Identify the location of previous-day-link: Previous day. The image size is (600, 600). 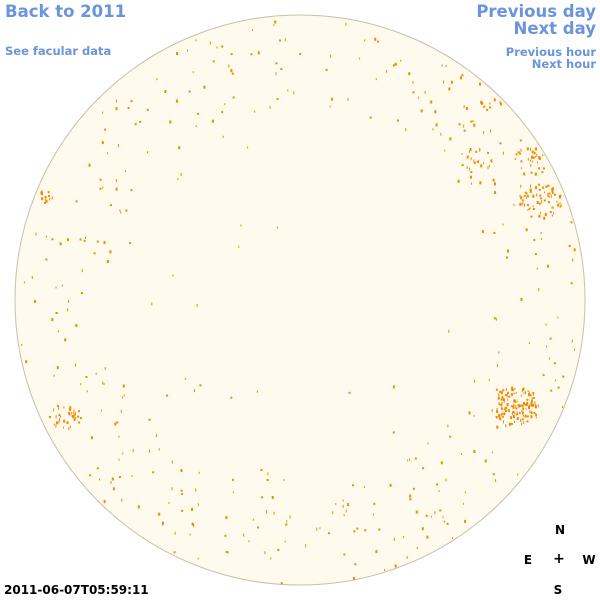
(536, 11).